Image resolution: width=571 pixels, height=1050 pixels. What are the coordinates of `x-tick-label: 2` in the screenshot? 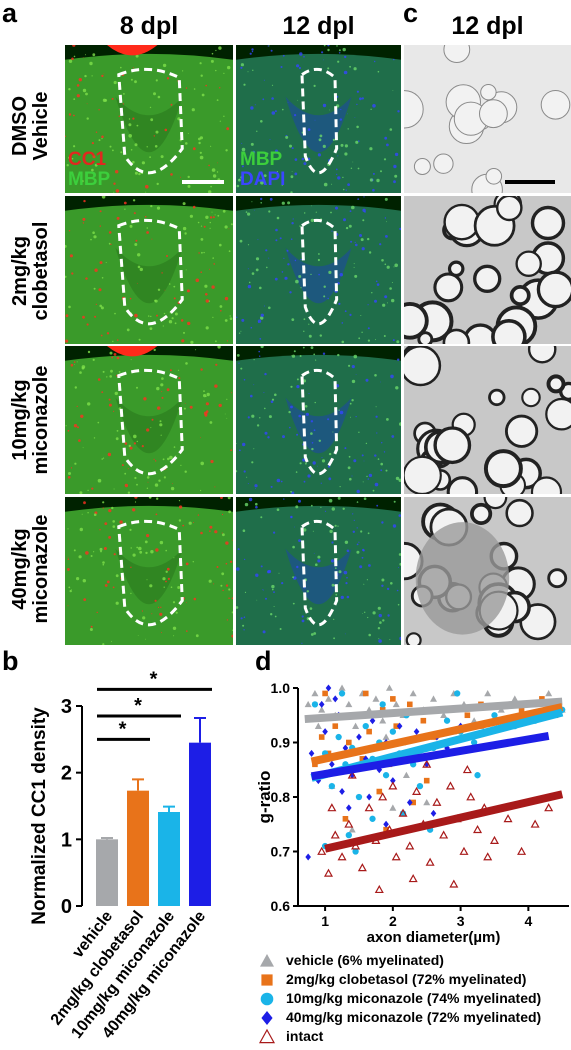 It's located at (393, 921).